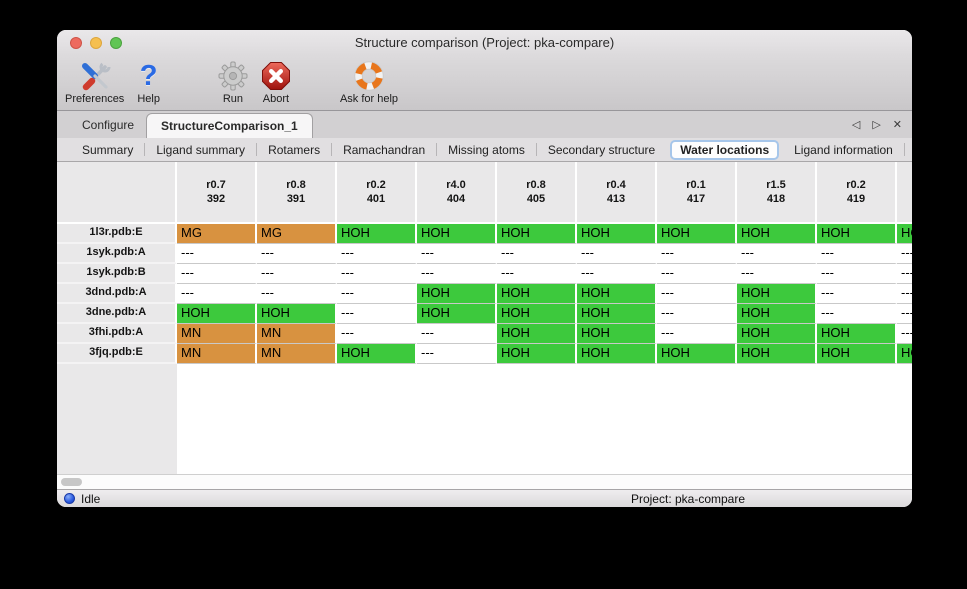 Image resolution: width=967 pixels, height=589 pixels. What do you see at coordinates (897, 125) in the screenshot?
I see `tab-close-icon: ✕` at bounding box center [897, 125].